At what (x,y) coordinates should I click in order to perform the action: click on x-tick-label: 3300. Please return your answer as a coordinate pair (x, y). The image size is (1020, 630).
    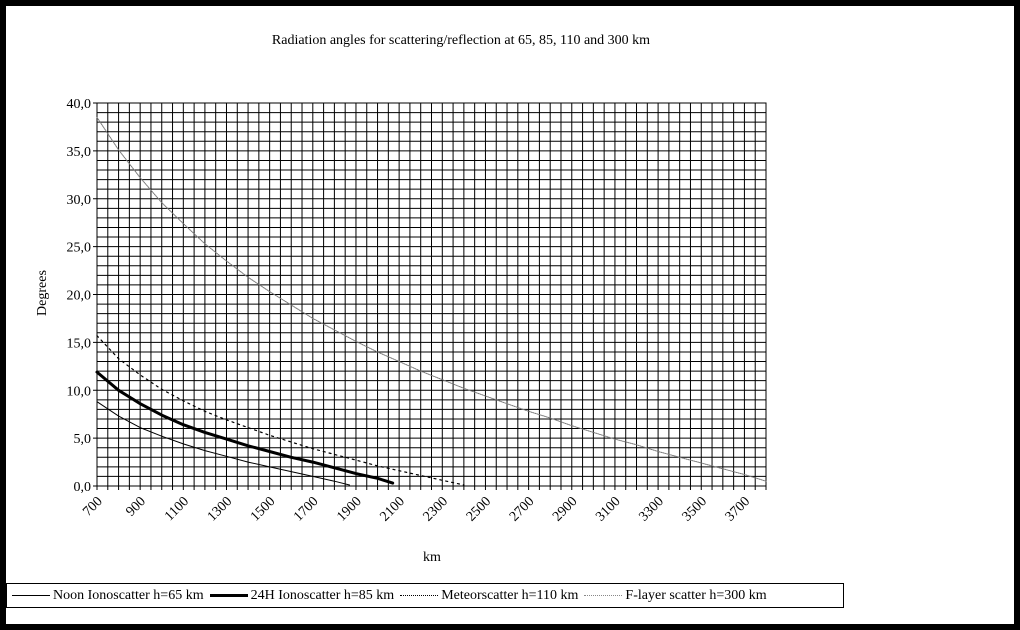
    Looking at the image, I should click on (651, 509).